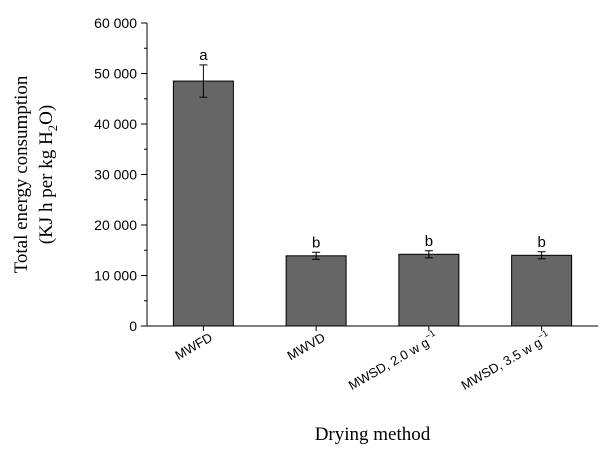 This screenshot has width=609, height=451. What do you see at coordinates (133, 326) in the screenshot?
I see `y-tick-label: 0` at bounding box center [133, 326].